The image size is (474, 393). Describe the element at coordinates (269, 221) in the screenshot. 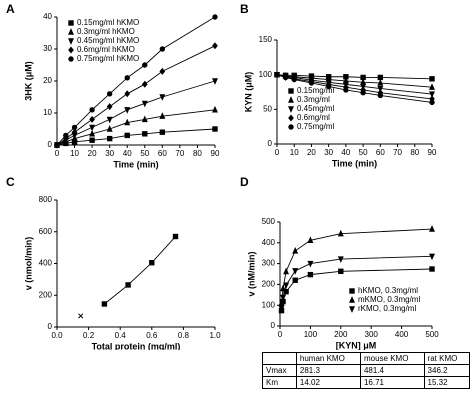

I see `y-tick-label: 500` at that location.